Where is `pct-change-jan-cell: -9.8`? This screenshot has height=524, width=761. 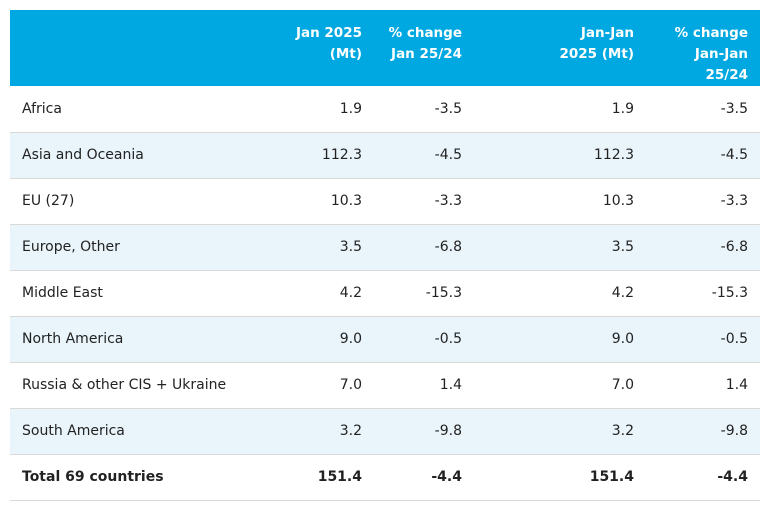
pct-change-jan-cell: -9.8 is located at coordinates (424, 431).